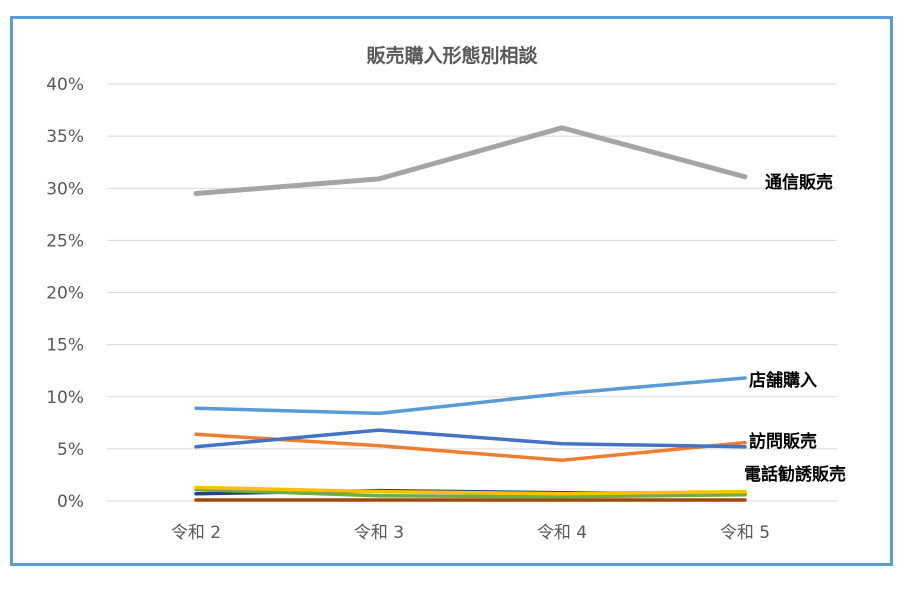 This screenshot has height=589, width=911. Describe the element at coordinates (562, 533) in the screenshot. I see `x-tick-label: 令和 4` at that location.